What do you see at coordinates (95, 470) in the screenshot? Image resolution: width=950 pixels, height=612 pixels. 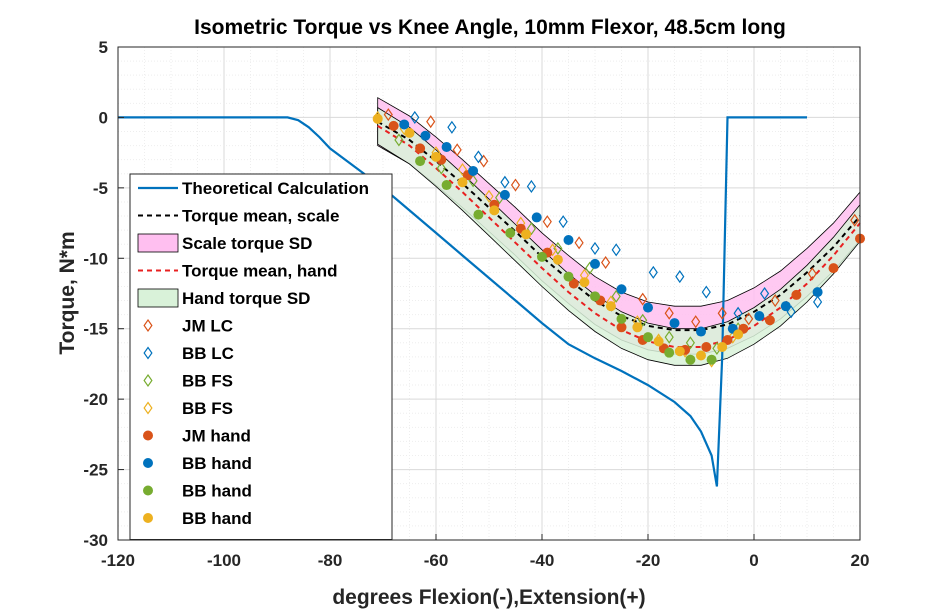 I see `y-tick-label: -25` at bounding box center [95, 470].